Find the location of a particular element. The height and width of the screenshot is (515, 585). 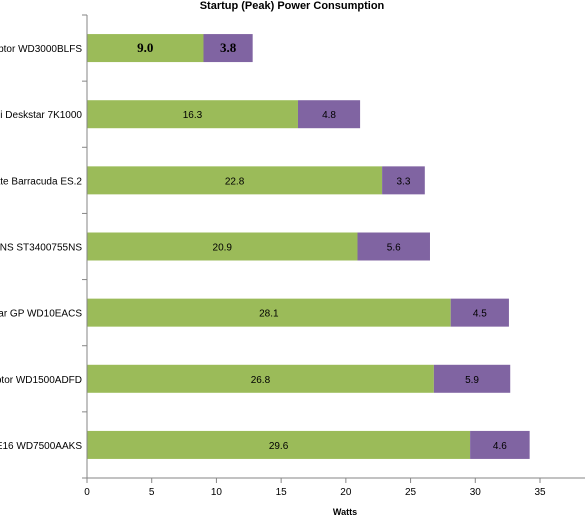

chart-title: Startup (Peak) Power Consumption is located at coordinates (292, 6).